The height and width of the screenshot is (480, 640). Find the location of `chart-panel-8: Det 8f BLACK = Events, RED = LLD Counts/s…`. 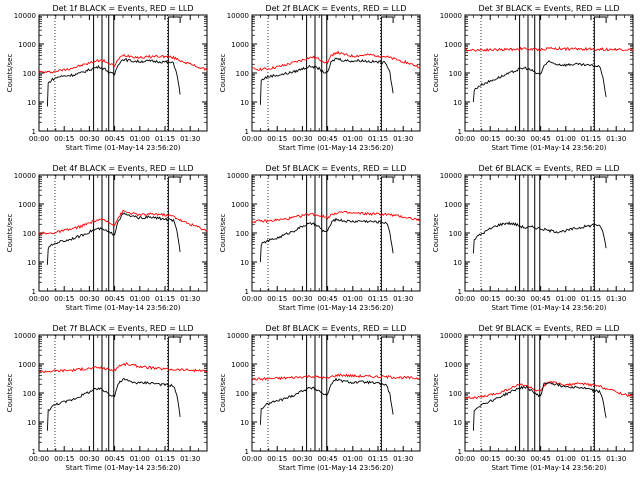

chart-panel-8: Det 8f BLACK = Events, RED = LLD Counts/s… is located at coordinates (320, 398).